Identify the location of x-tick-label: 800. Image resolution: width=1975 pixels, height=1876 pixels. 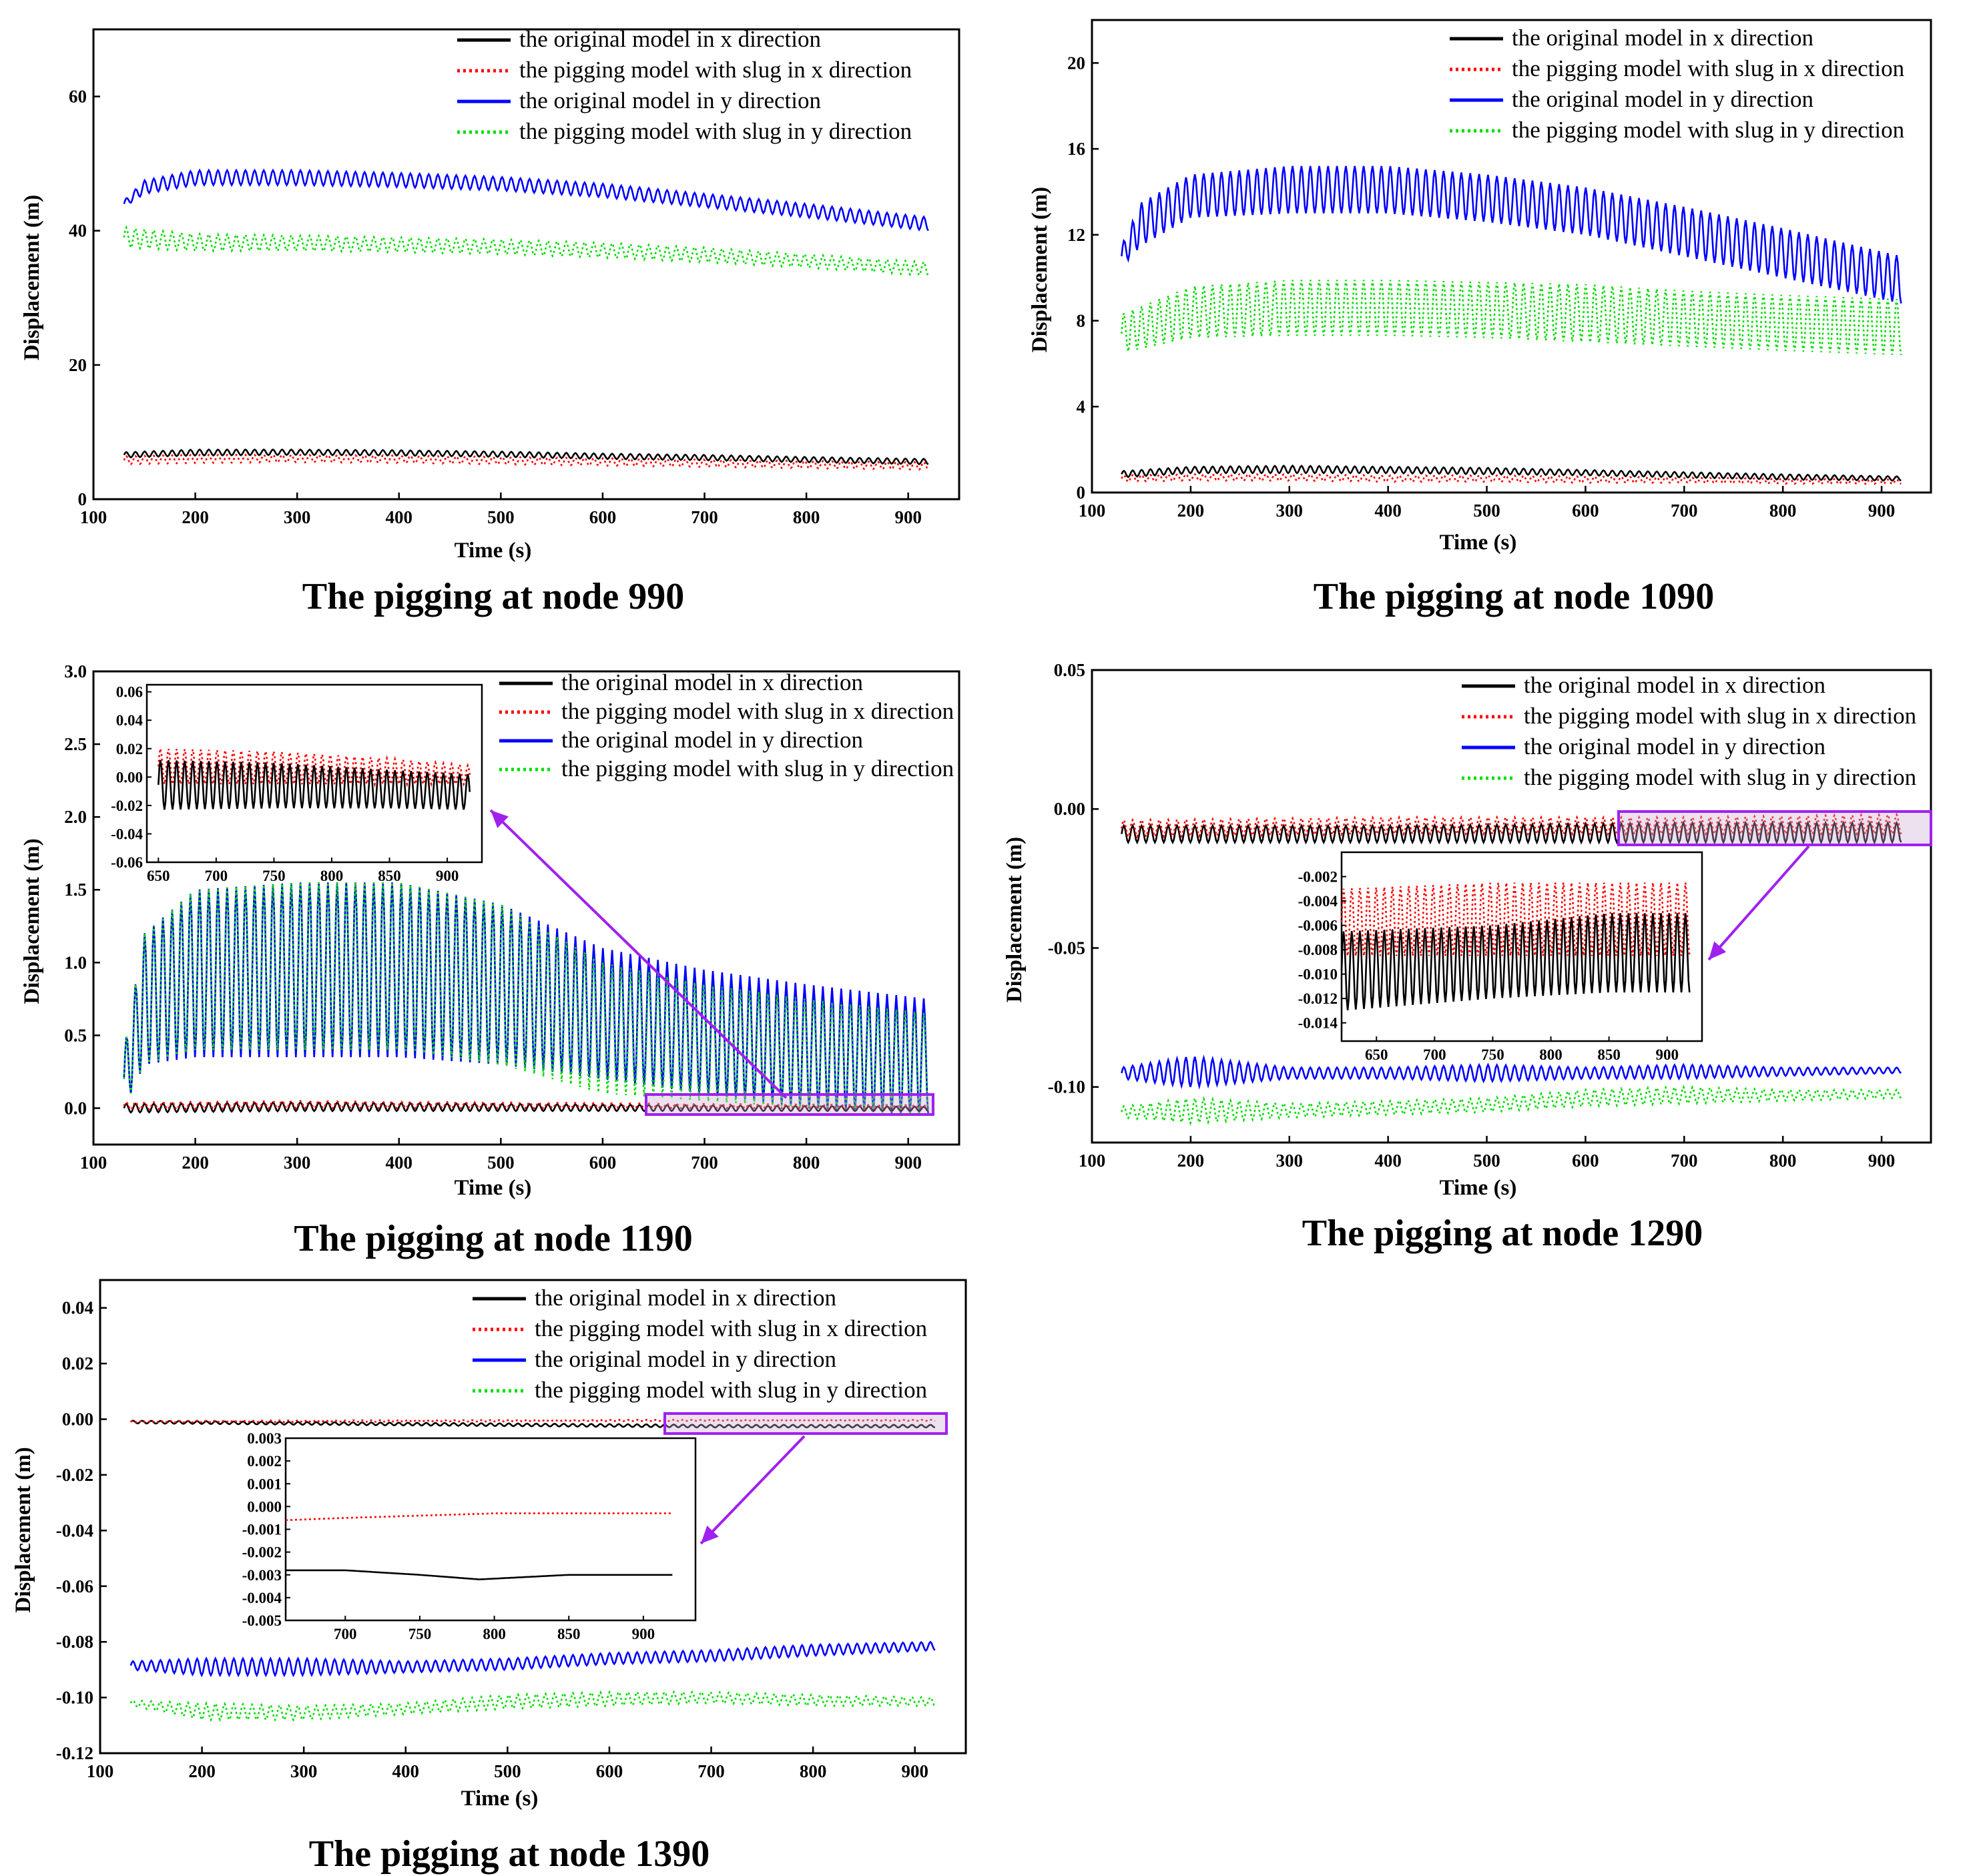
(806, 1163).